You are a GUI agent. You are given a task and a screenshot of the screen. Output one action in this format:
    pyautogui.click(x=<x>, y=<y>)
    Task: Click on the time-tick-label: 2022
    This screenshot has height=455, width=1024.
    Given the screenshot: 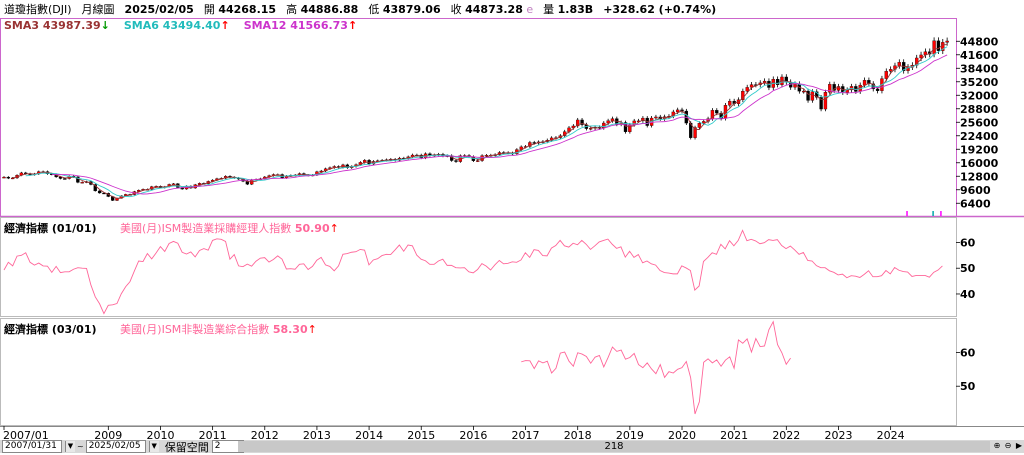 What is the action you would take?
    pyautogui.click(x=786, y=434)
    